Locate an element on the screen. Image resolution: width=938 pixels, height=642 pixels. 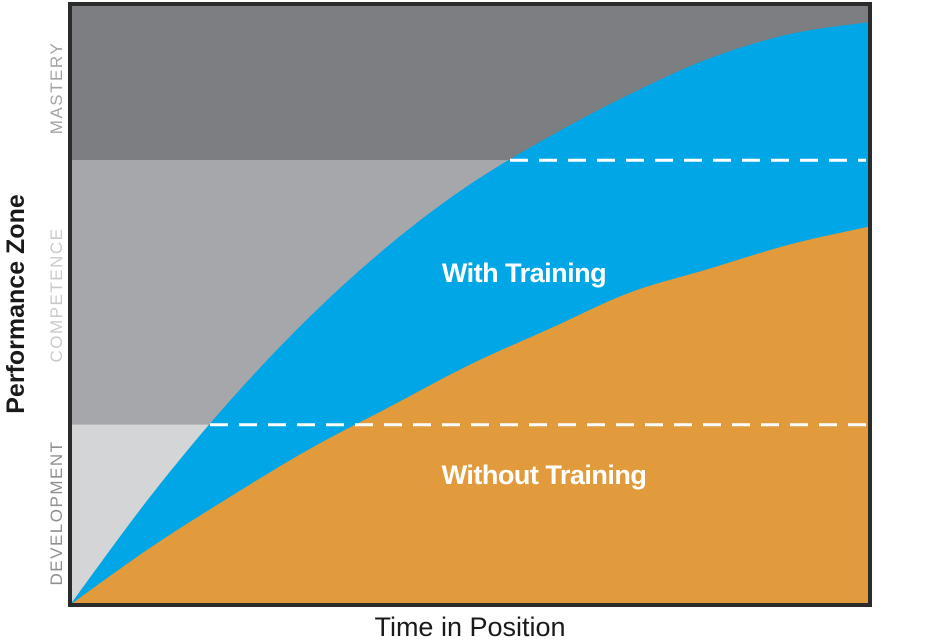
zone-label-development: DEVELOPMENT is located at coordinates (56, 513).